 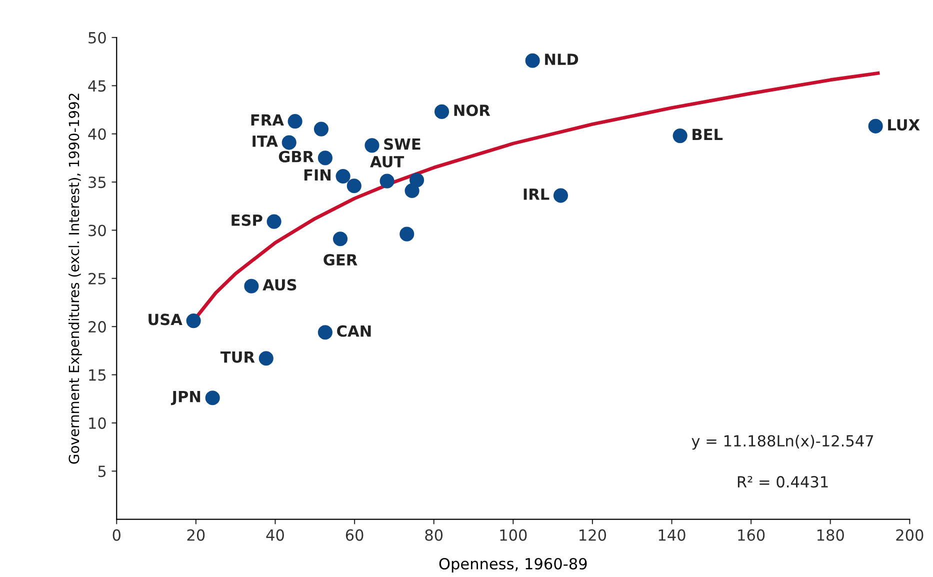 I want to click on x-tick-label: 80, so click(x=434, y=535).